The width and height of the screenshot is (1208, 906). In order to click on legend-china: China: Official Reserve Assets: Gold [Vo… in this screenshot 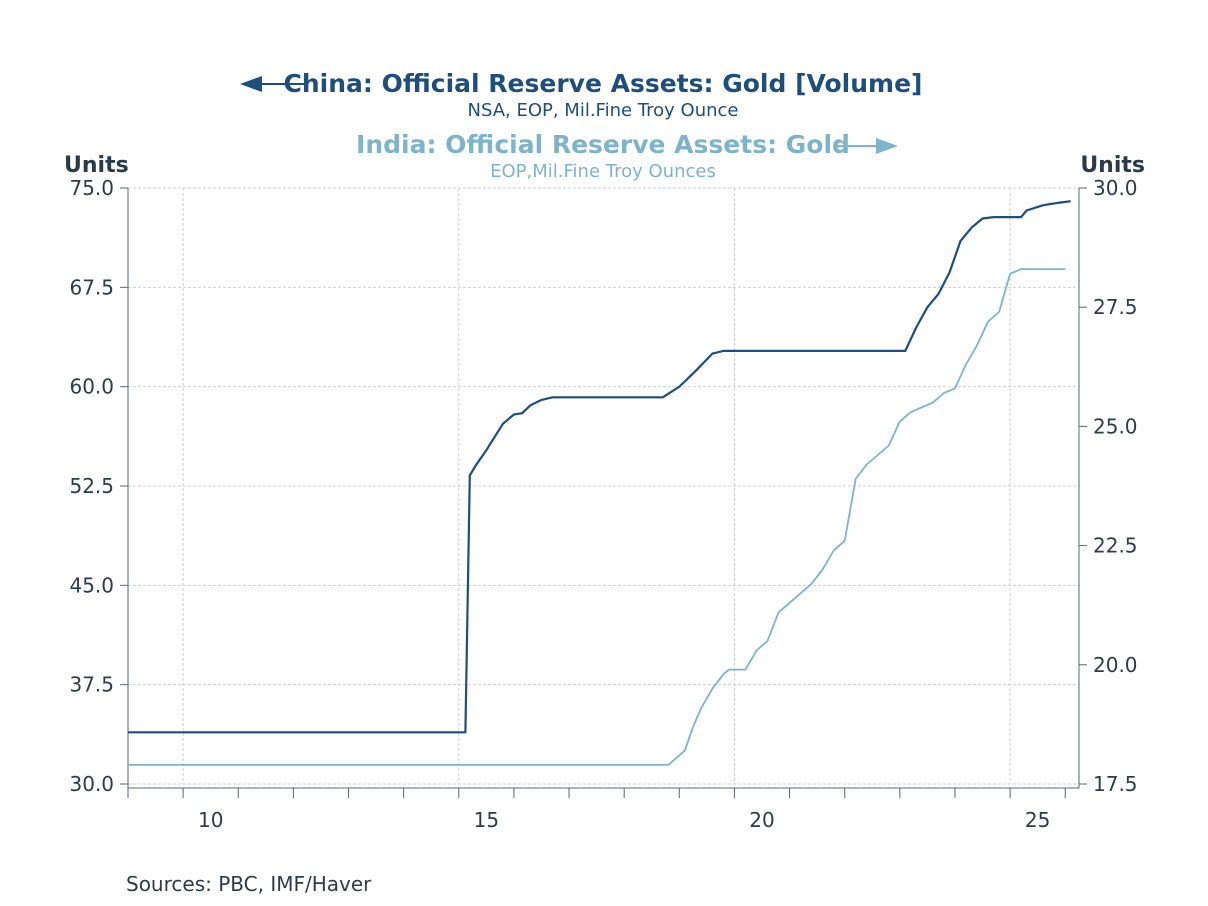, I will do `click(581, 95)`.